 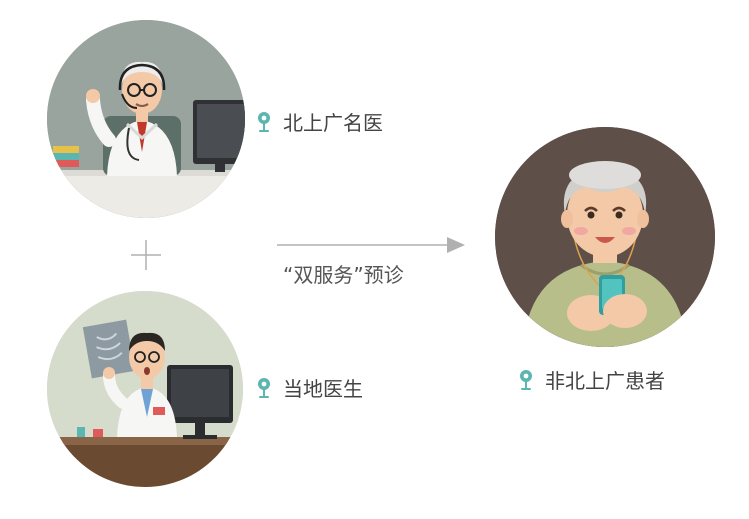 I want to click on patient-label: 非北上广患者, so click(x=592, y=379).